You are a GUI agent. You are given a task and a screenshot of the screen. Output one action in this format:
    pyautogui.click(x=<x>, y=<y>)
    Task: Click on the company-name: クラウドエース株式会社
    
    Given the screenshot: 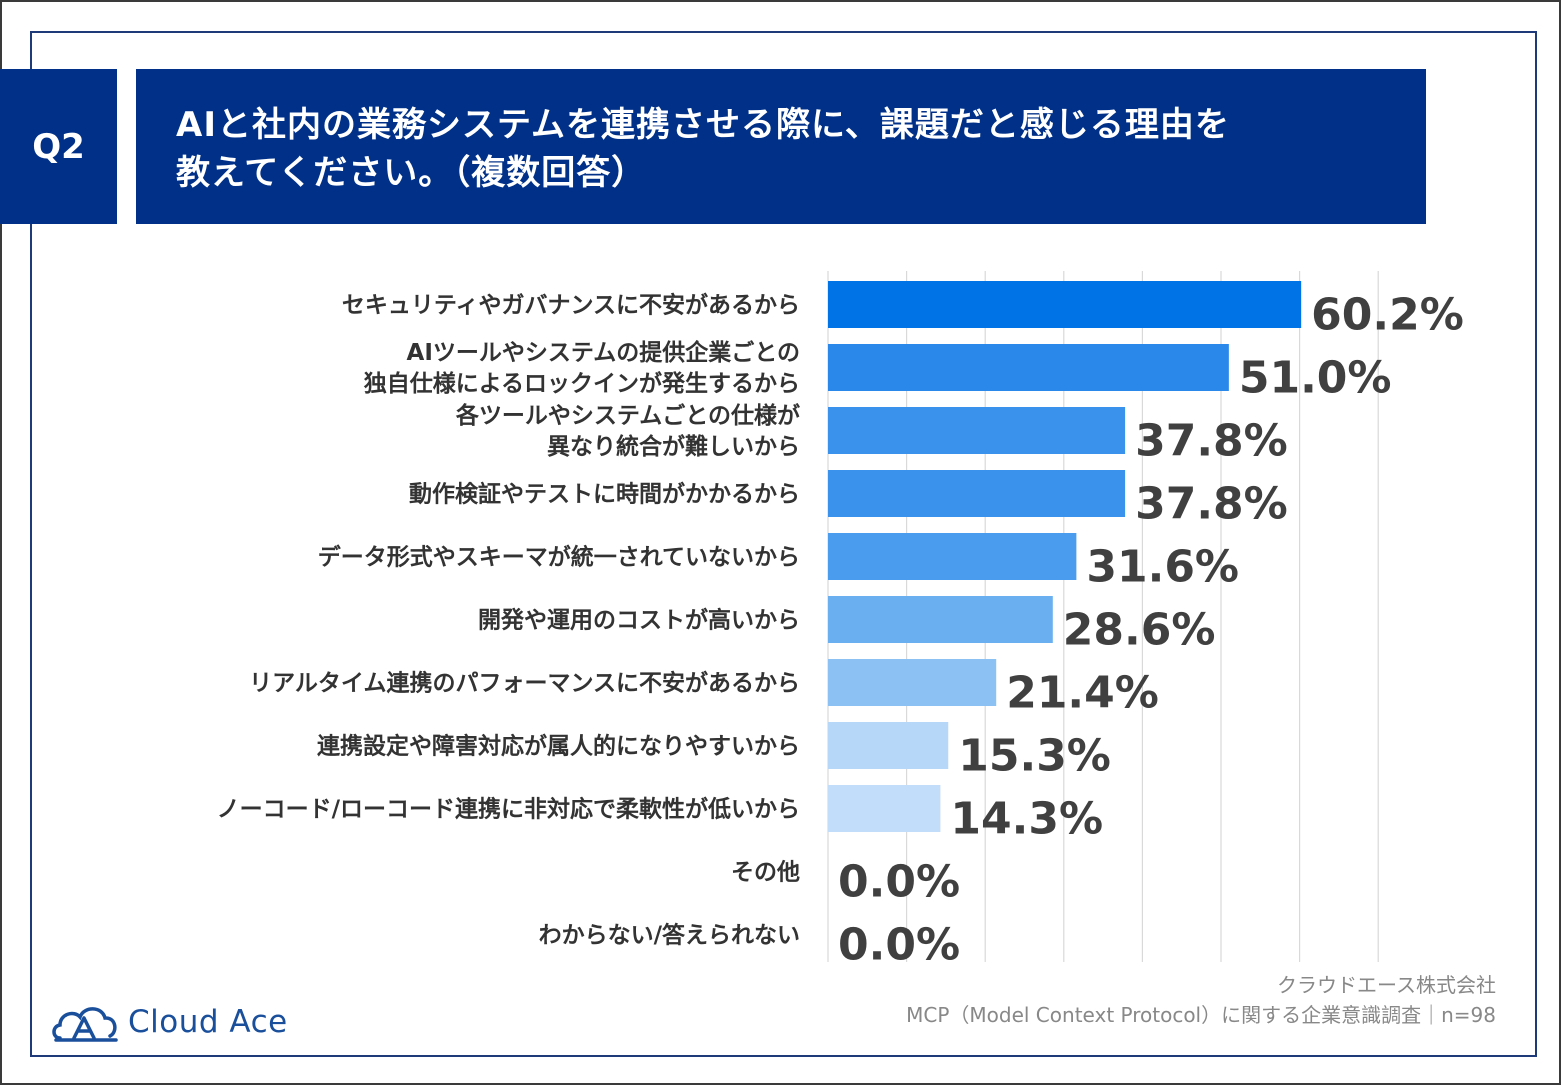 What is the action you would take?
    pyautogui.click(x=1386, y=985)
    